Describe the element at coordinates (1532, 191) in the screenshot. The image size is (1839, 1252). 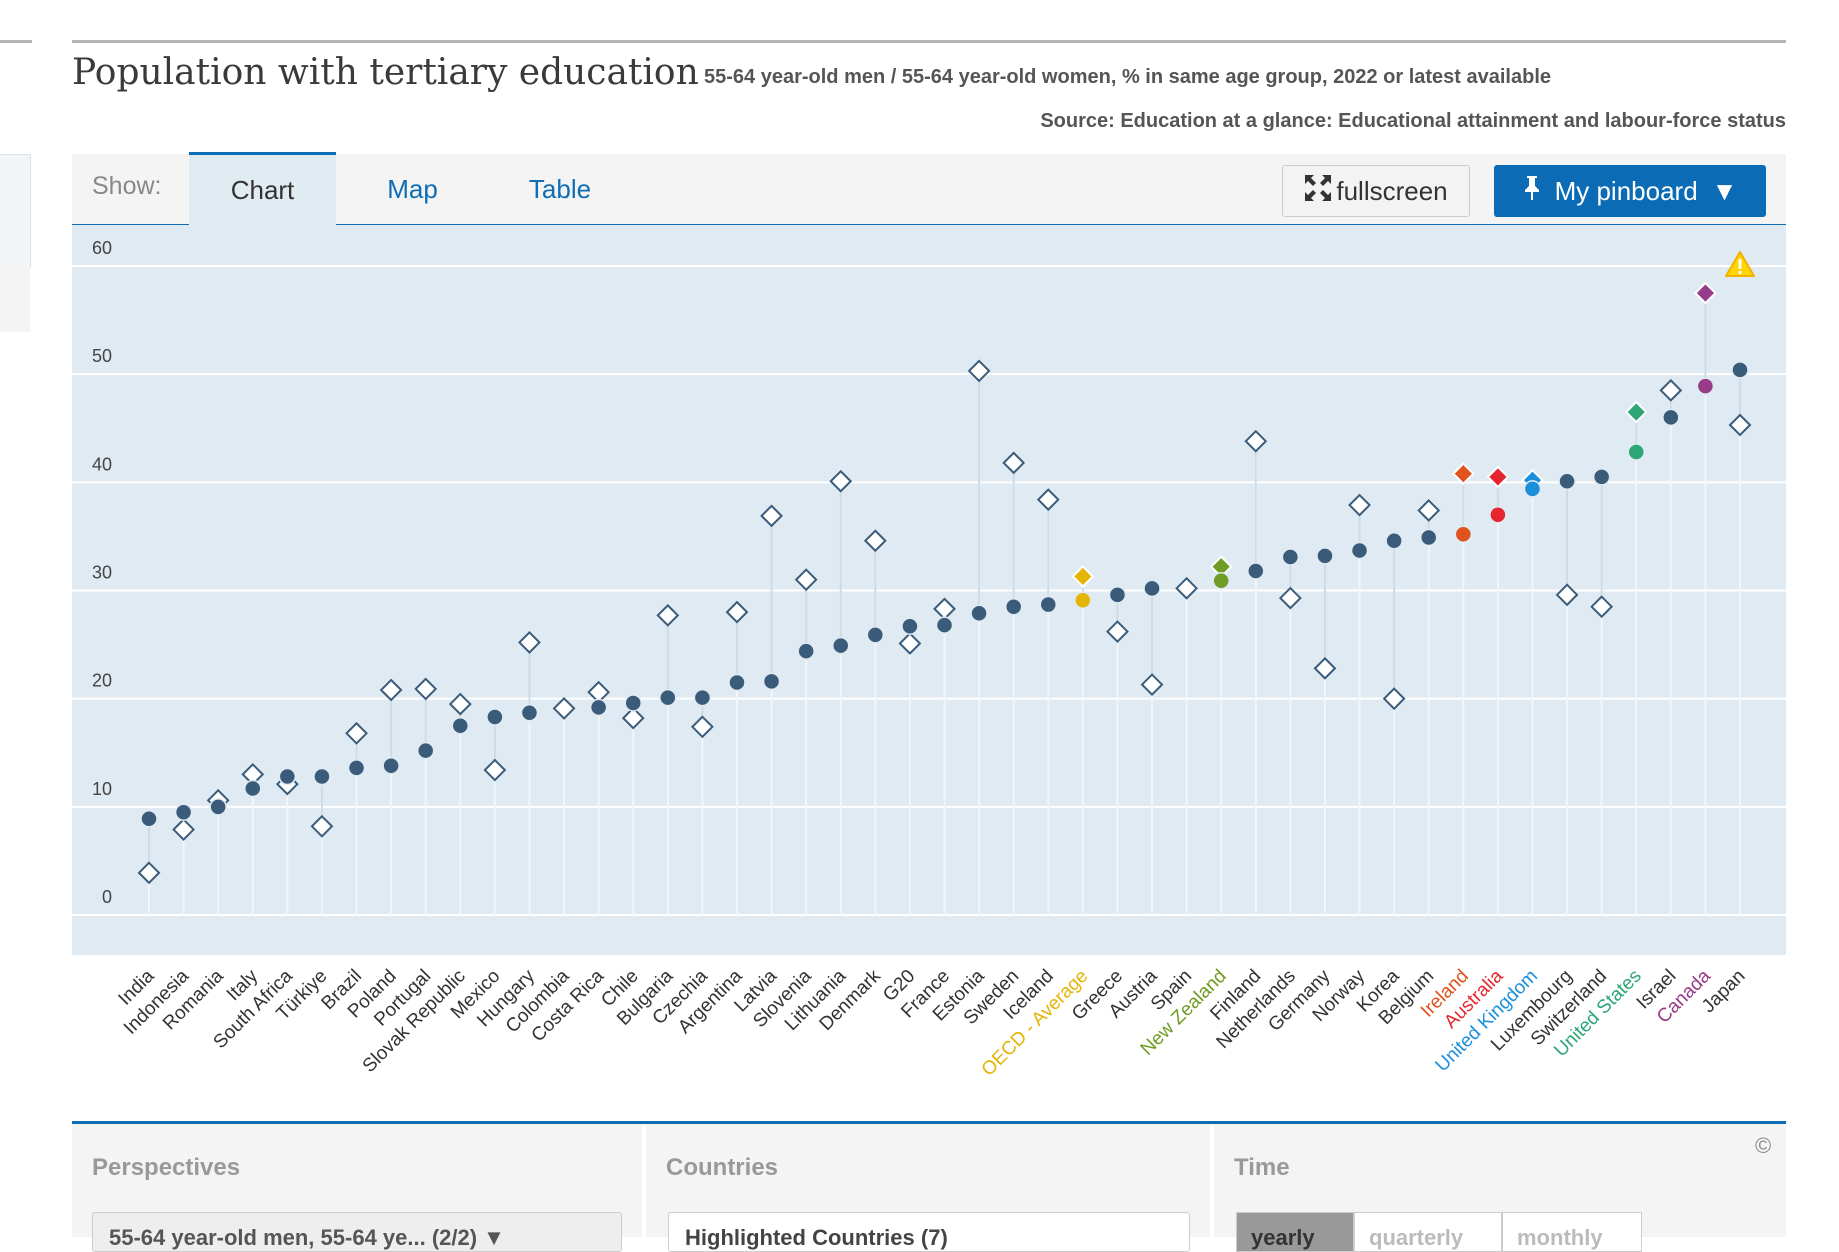
I see `pin-icon` at that location.